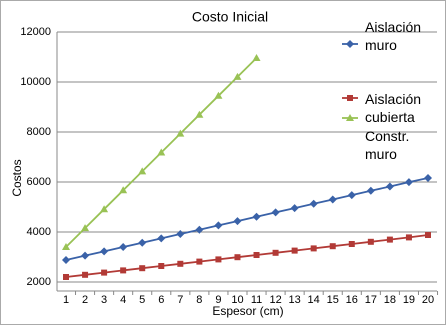  What do you see at coordinates (66, 300) in the screenshot?
I see `x-tick-label: 1` at bounding box center [66, 300].